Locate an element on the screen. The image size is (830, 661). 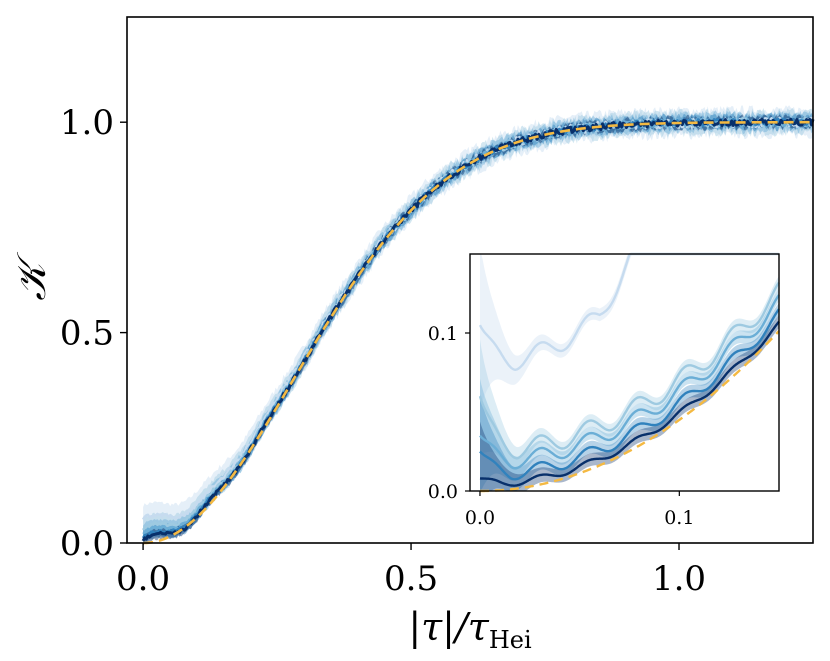
inset-x-tick-label: 0.1 is located at coordinates (679, 518).